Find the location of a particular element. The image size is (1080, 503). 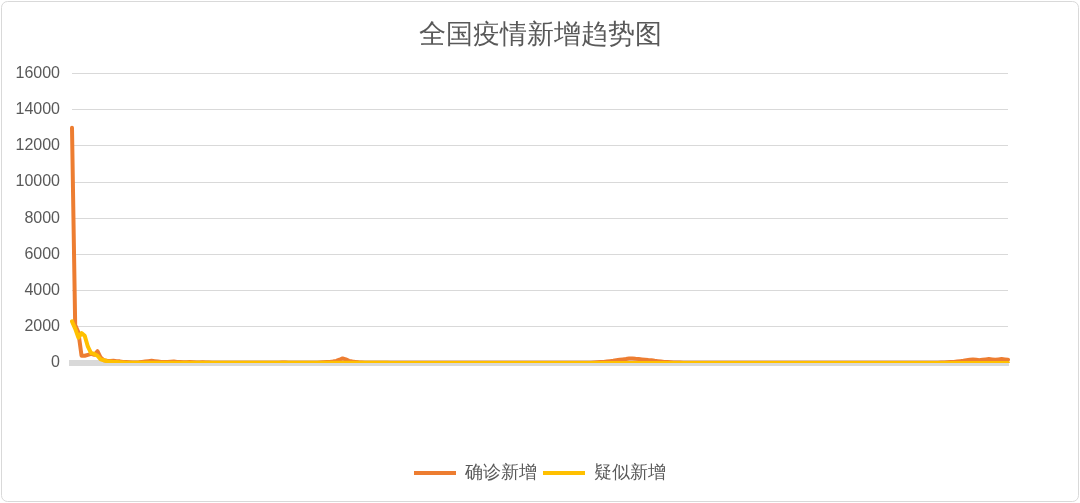

y-tick-label: 16000 is located at coordinates (38, 72).